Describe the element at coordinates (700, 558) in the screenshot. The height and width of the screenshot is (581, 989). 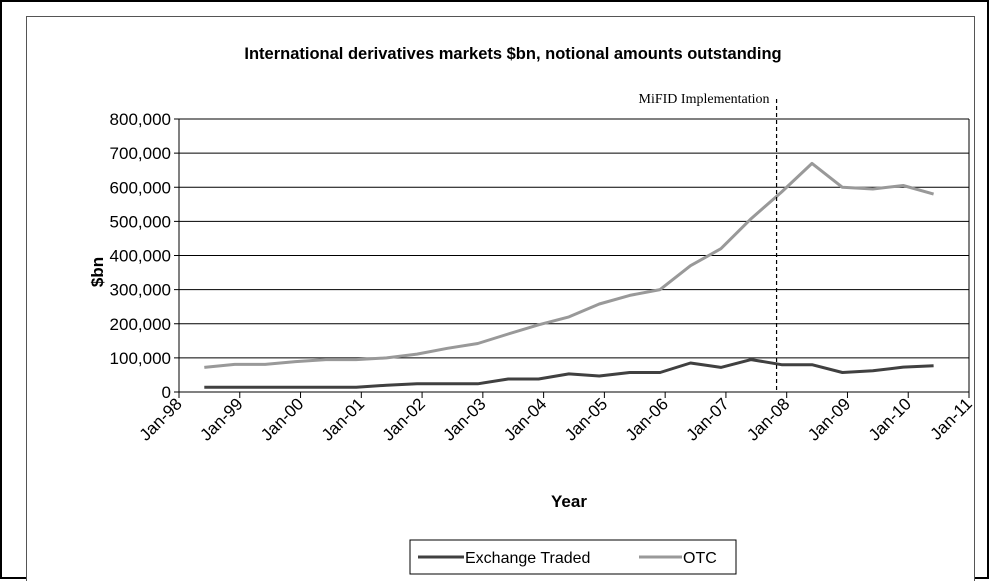
I see `legend-label: OTC` at that location.